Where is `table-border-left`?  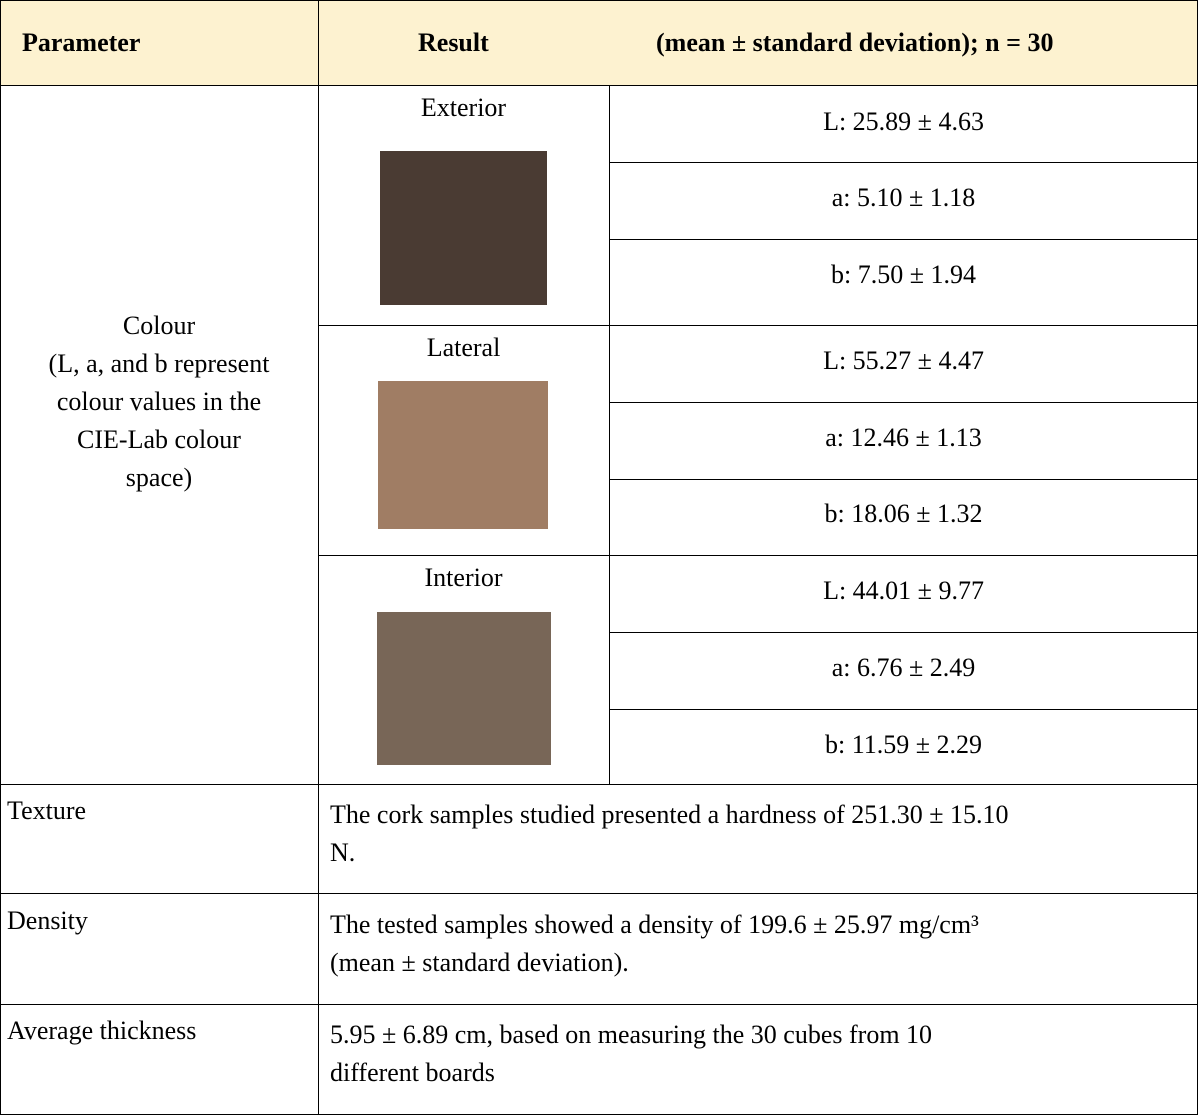
table-border-left is located at coordinates (0, 557).